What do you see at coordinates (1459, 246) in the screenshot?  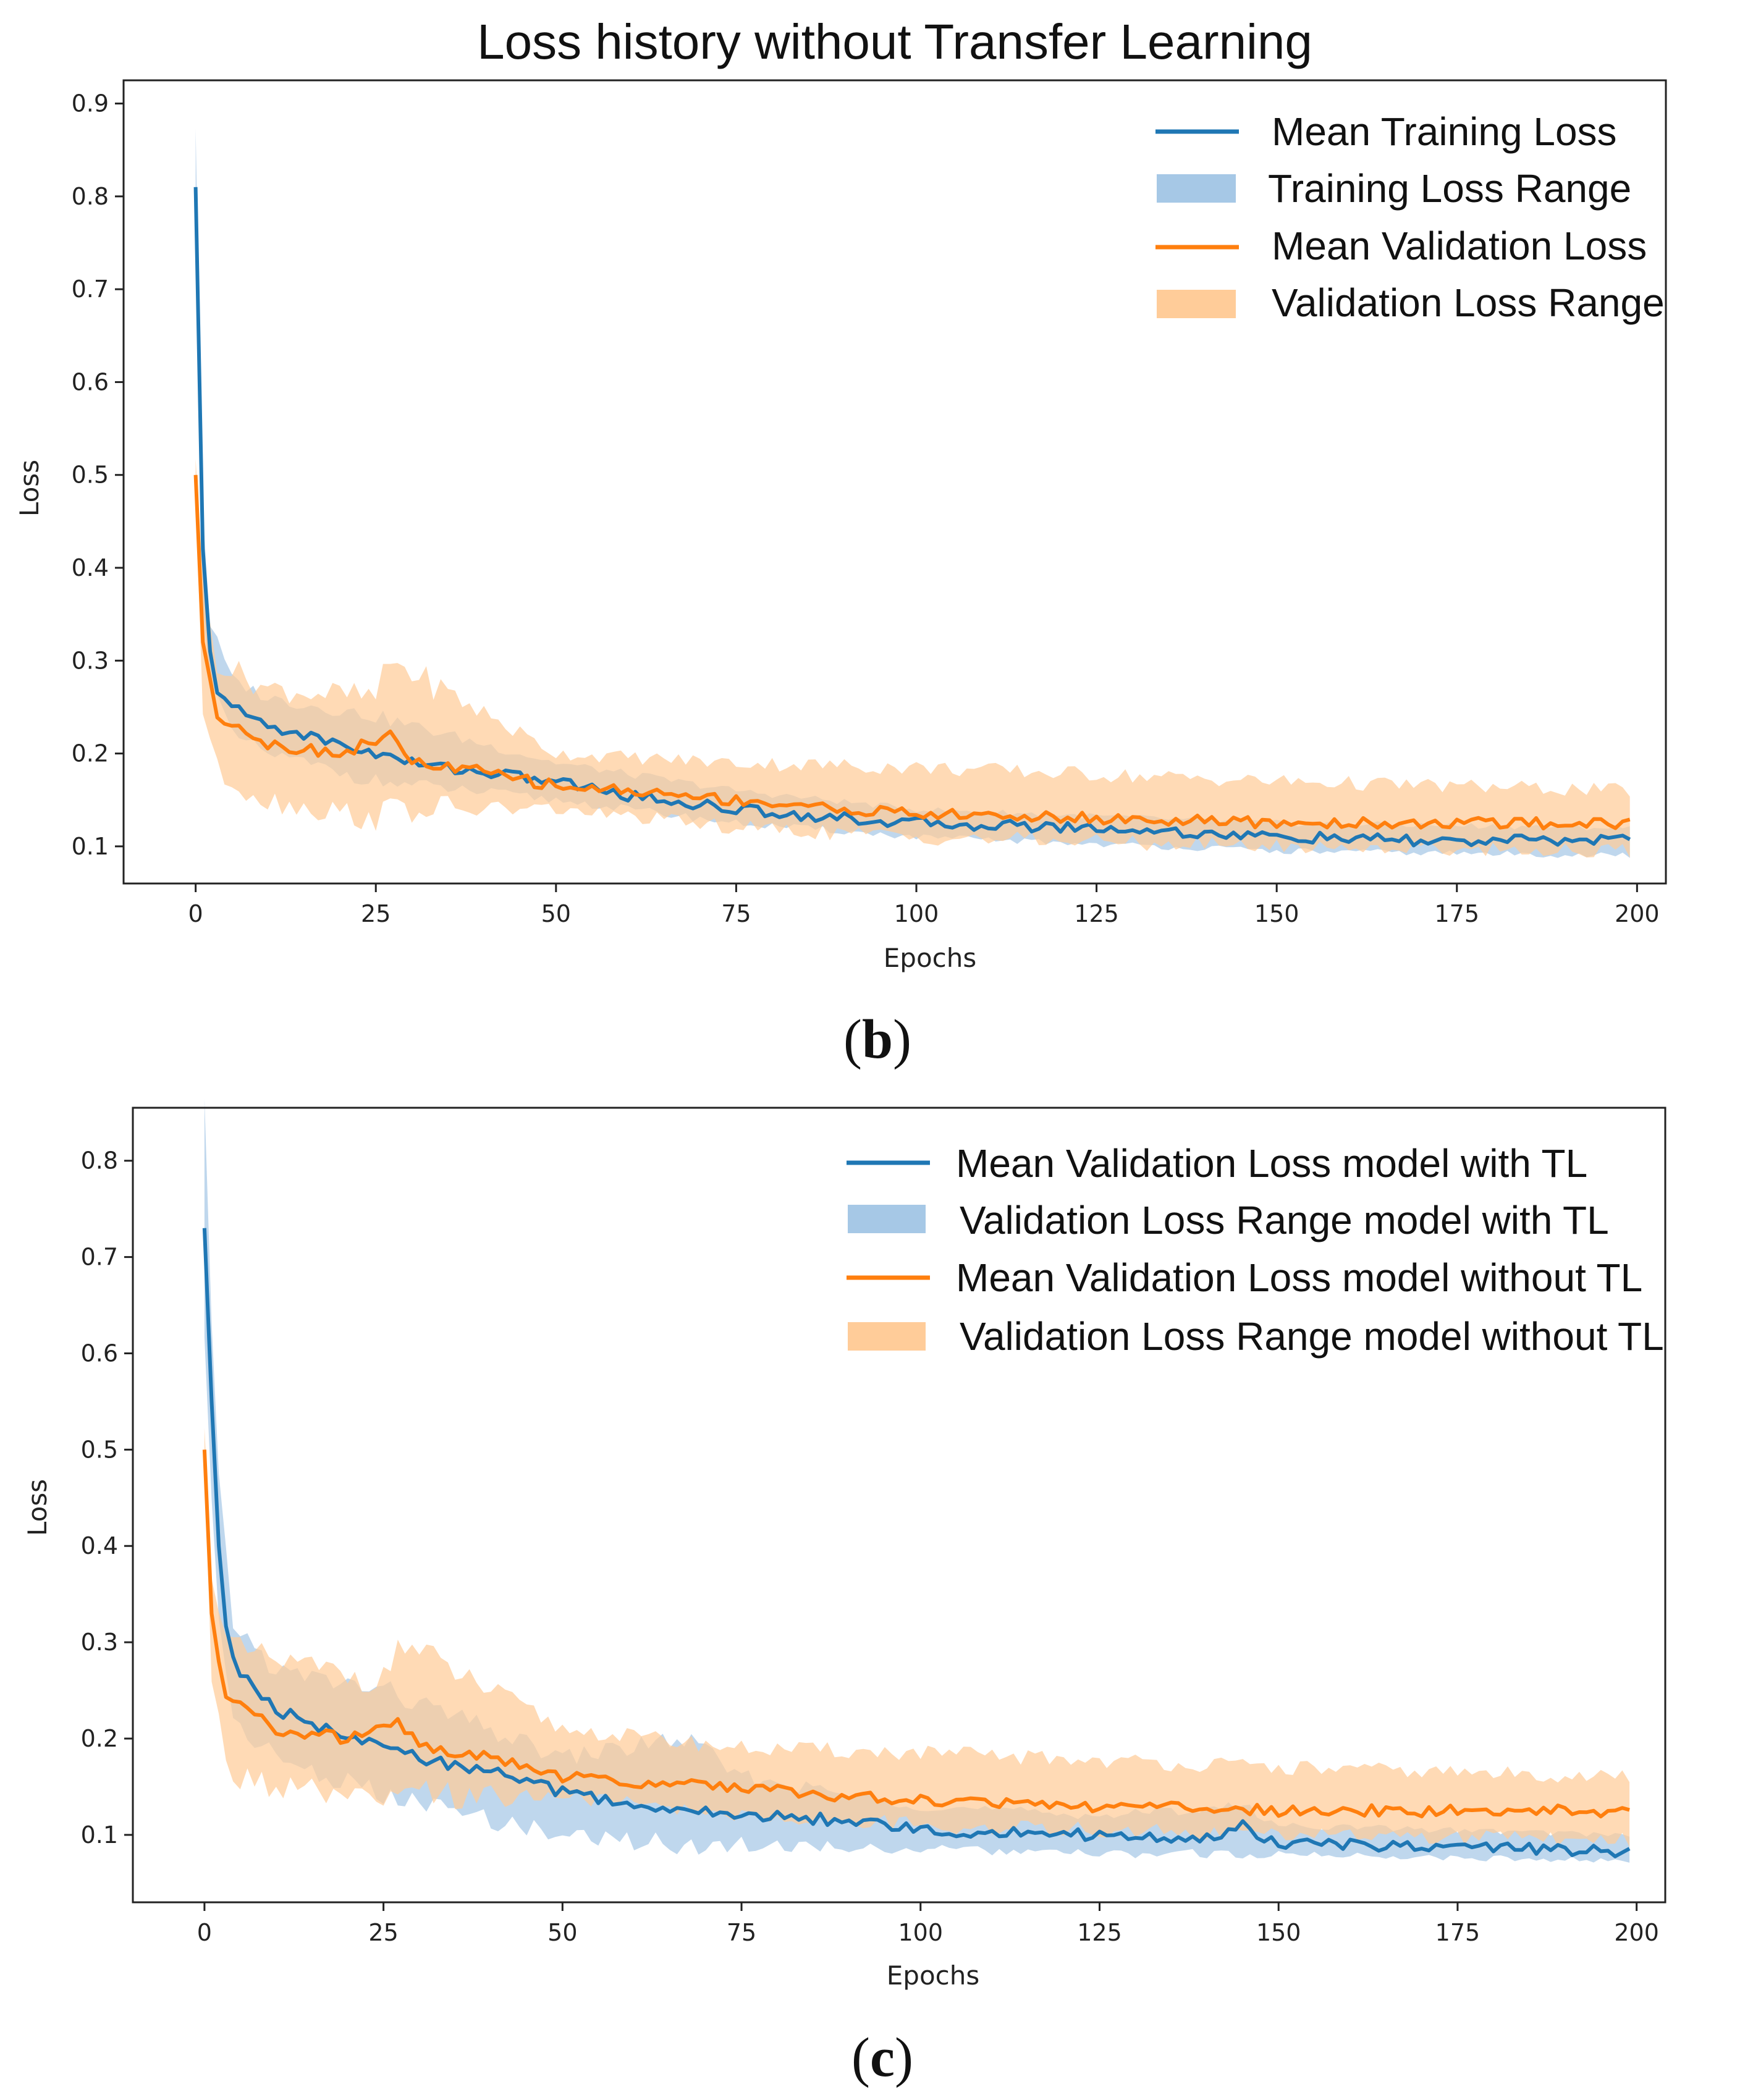 I see `legend-mean-validation-loss: Mean Validation Loss` at bounding box center [1459, 246].